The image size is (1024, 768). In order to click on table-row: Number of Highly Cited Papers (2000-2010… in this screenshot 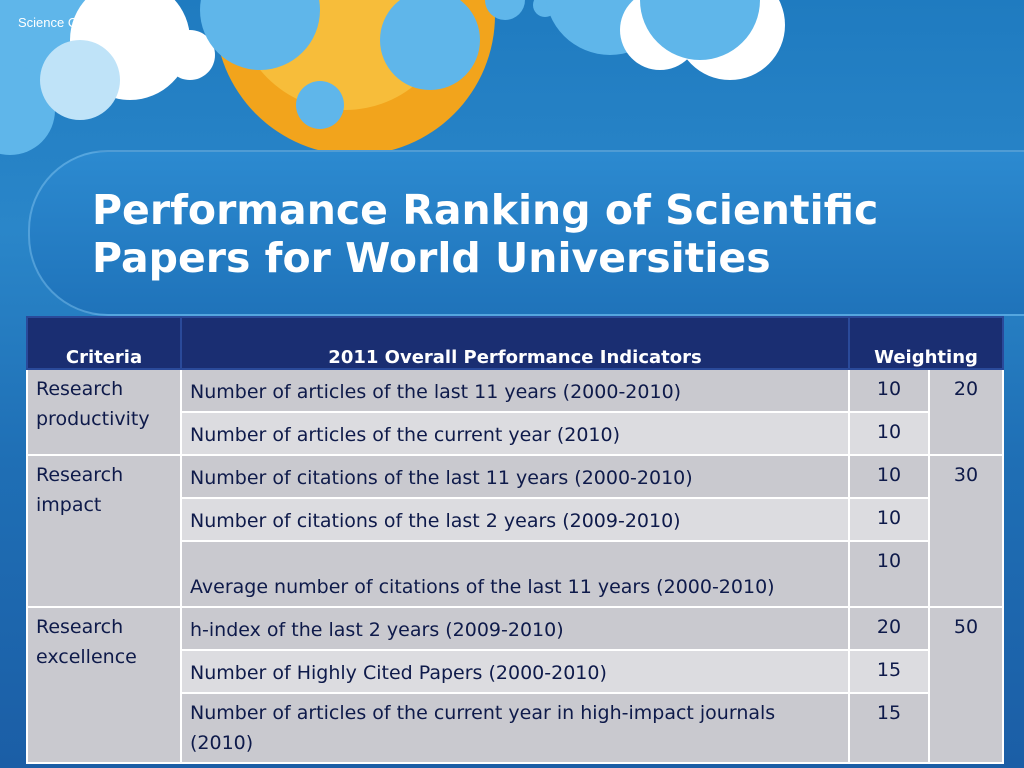, I will do `click(515, 671)`.